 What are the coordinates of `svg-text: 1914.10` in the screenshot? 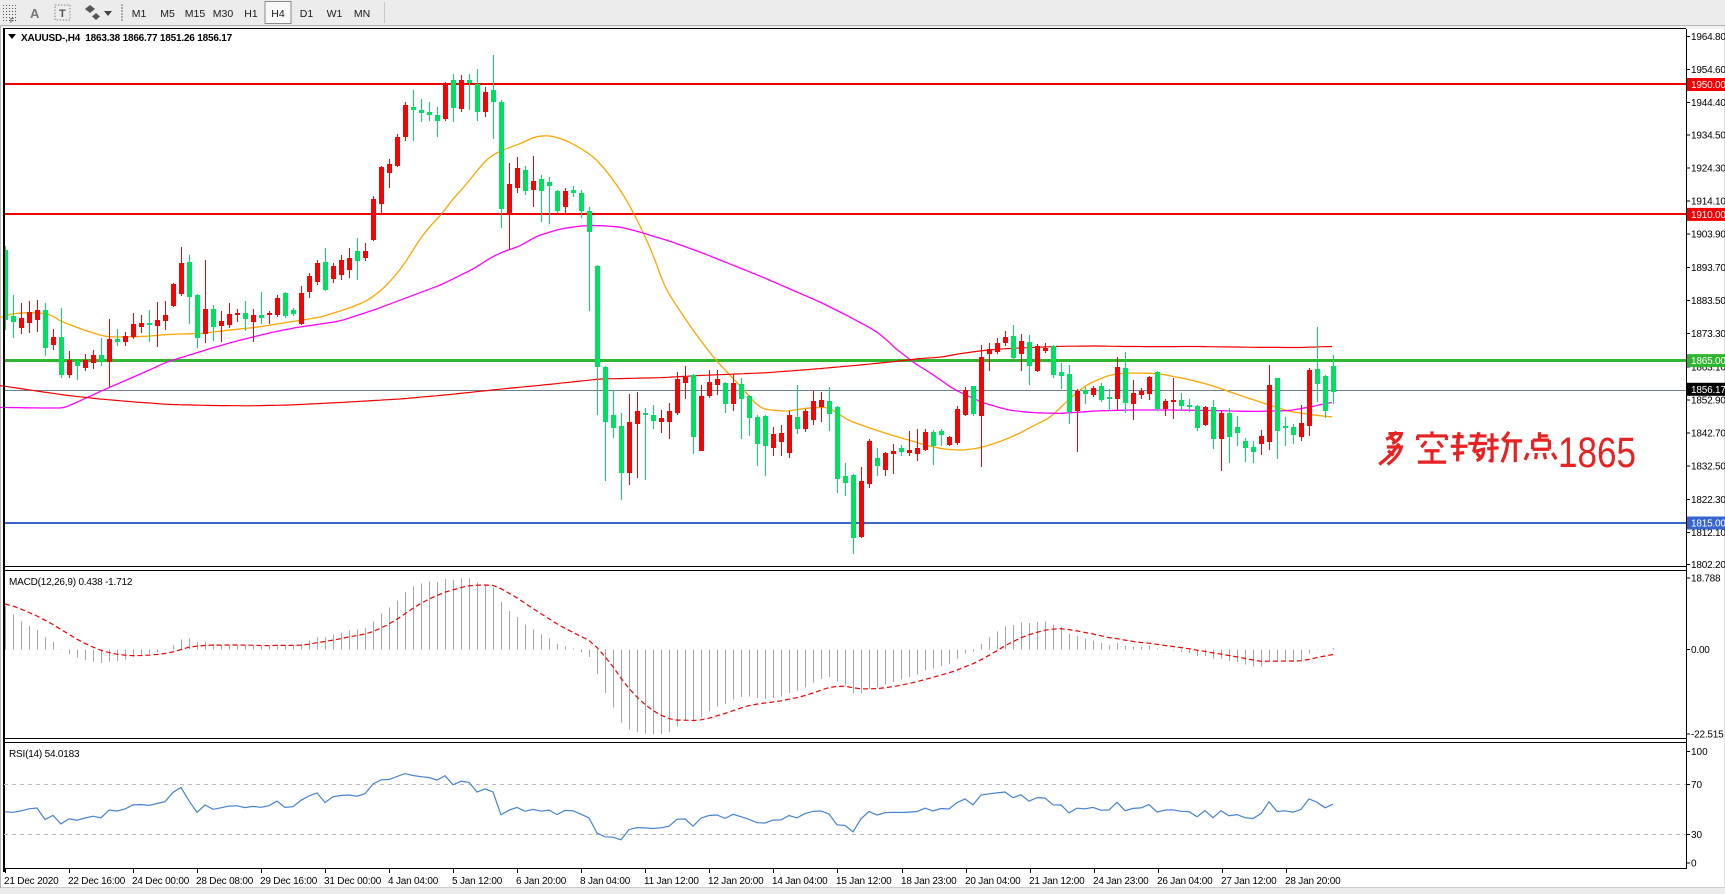 It's located at (1708, 202).